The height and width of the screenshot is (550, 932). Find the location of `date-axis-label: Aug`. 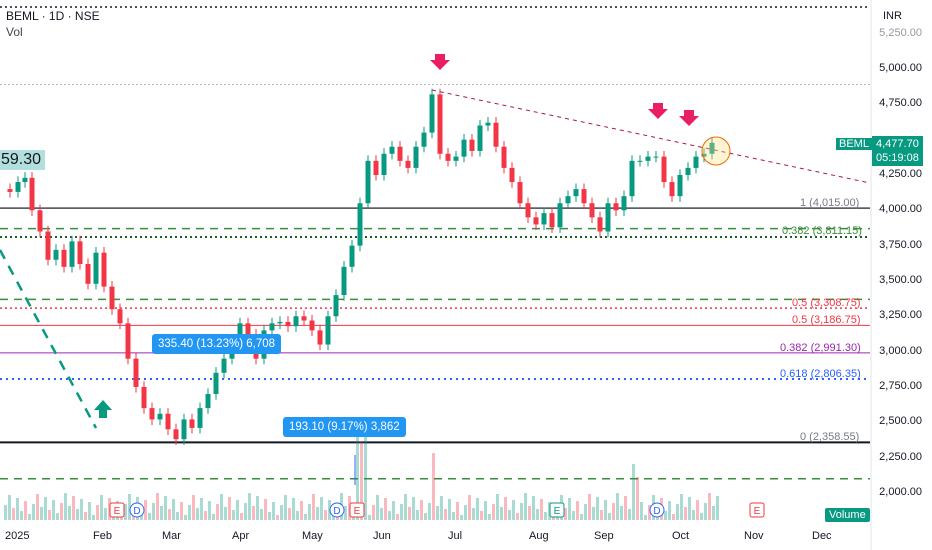

date-axis-label: Aug is located at coordinates (539, 536).